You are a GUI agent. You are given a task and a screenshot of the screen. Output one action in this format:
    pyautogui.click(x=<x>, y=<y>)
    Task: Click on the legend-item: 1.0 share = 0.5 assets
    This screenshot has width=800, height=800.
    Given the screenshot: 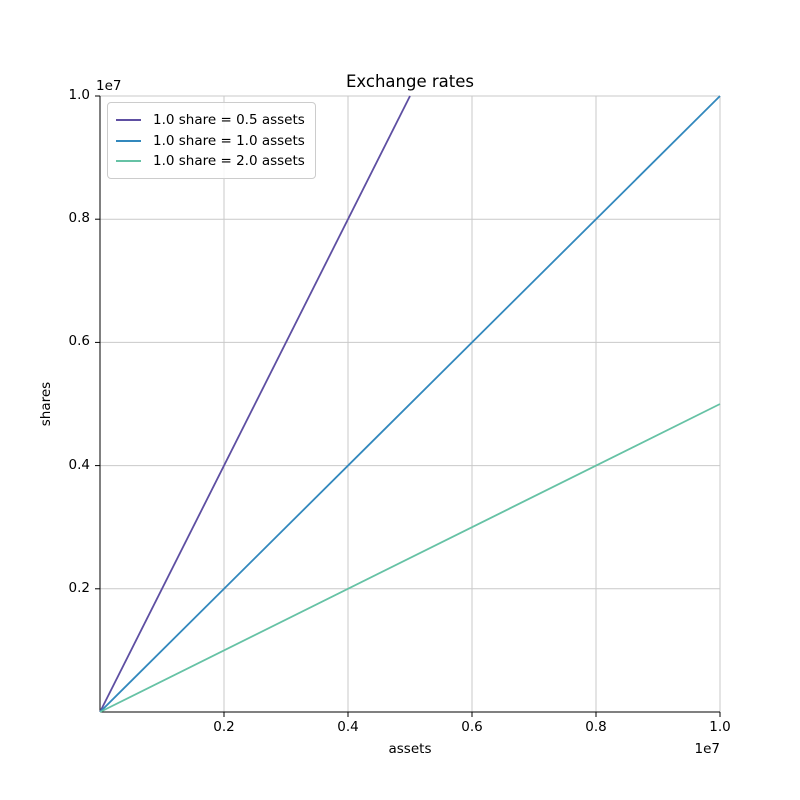 What is the action you would take?
    pyautogui.click(x=210, y=120)
    